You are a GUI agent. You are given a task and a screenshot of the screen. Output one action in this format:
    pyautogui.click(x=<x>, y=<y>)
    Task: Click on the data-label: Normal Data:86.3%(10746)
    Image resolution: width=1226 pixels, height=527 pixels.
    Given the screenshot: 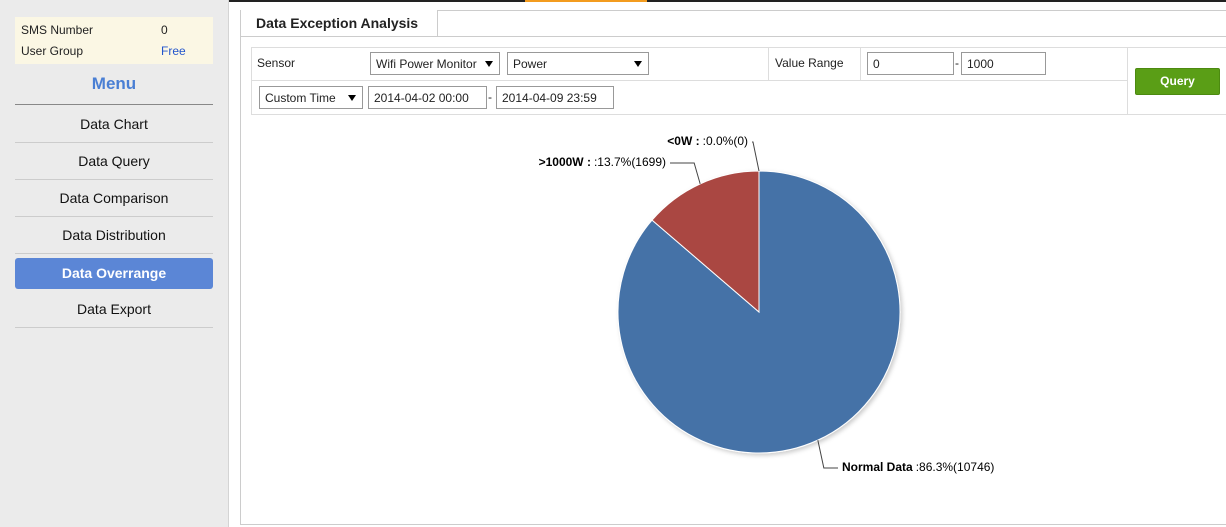 What is the action you would take?
    pyautogui.click(x=918, y=467)
    